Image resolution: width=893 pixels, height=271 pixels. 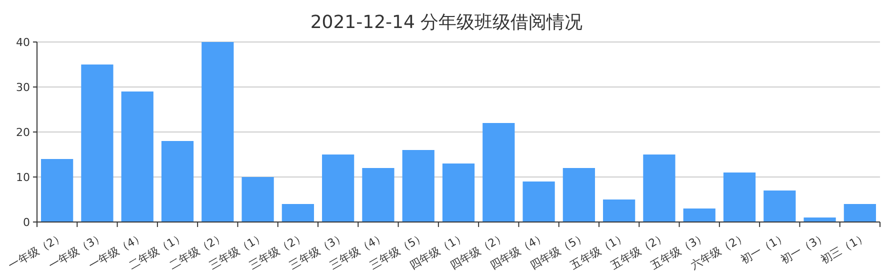 What do you see at coordinates (23, 87) in the screenshot?
I see `y-tick-label: 30` at bounding box center [23, 87].